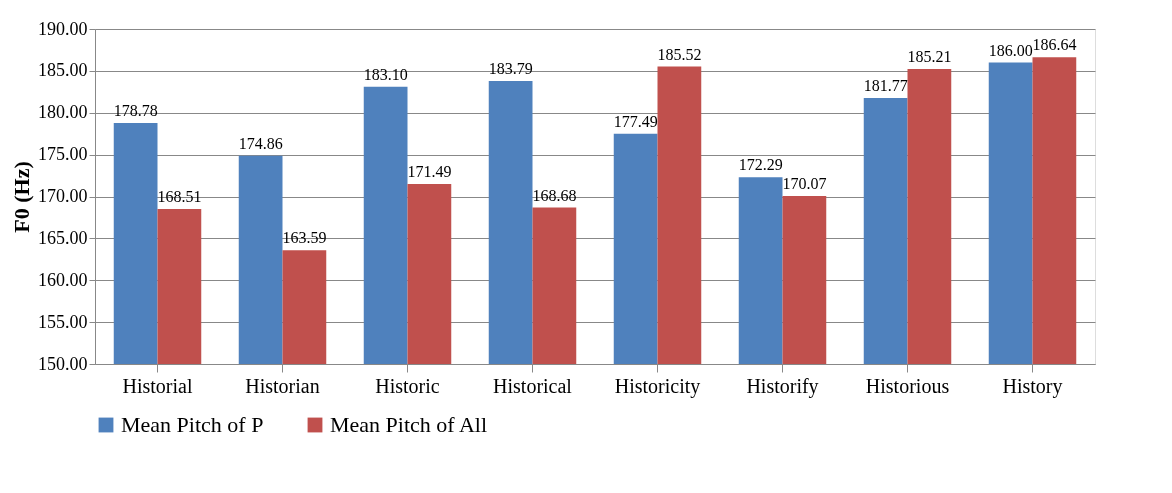  I want to click on x-tick-label: History, so click(1032, 386).